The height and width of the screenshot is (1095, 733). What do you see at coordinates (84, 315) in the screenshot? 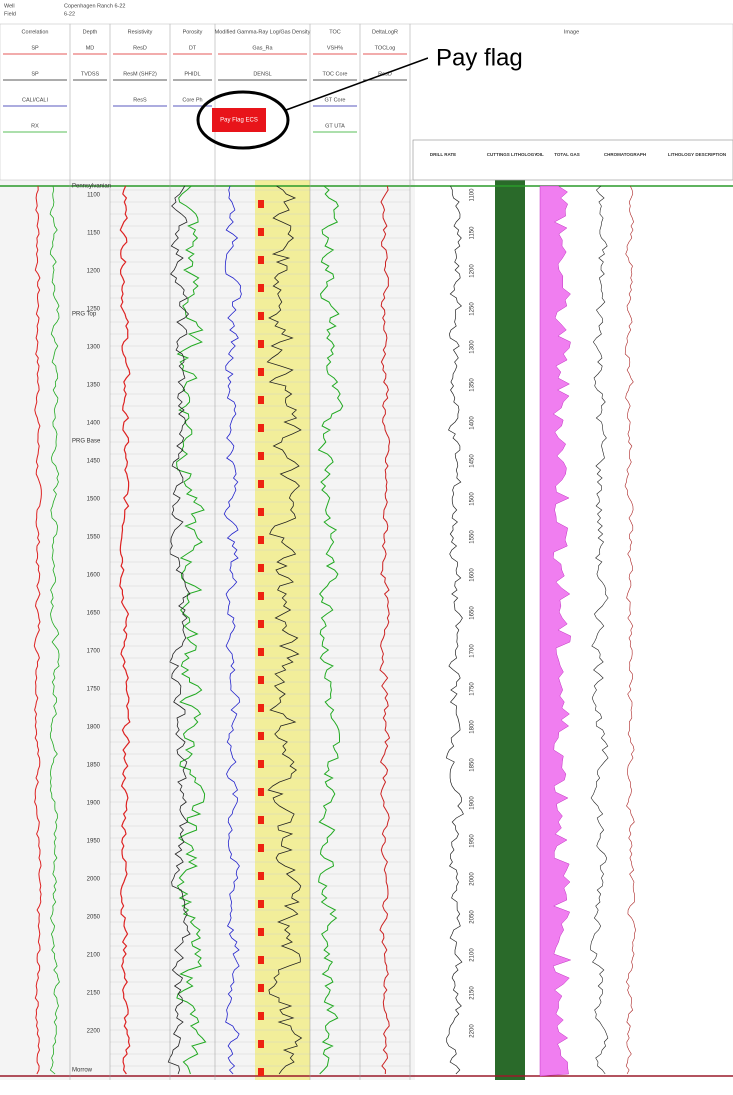
I see `formation-top: PRG Top` at bounding box center [84, 315].